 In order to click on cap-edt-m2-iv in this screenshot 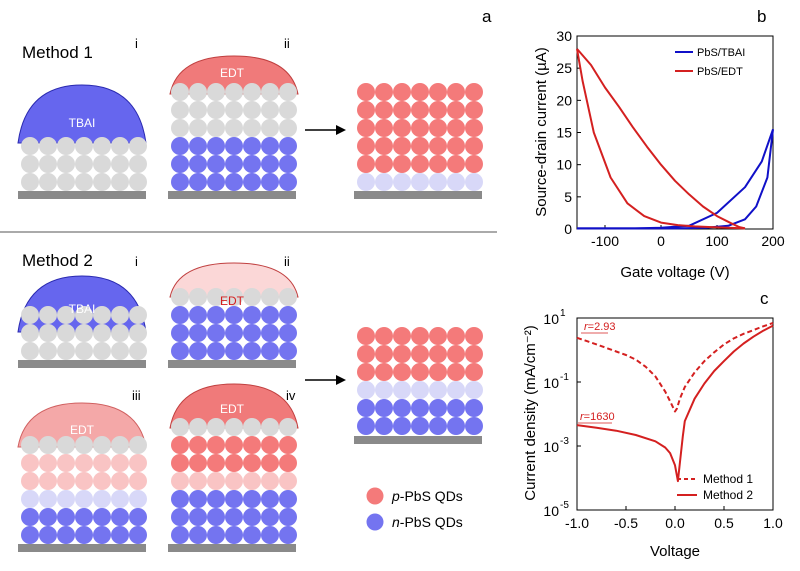, I will do `click(234, 406)`.